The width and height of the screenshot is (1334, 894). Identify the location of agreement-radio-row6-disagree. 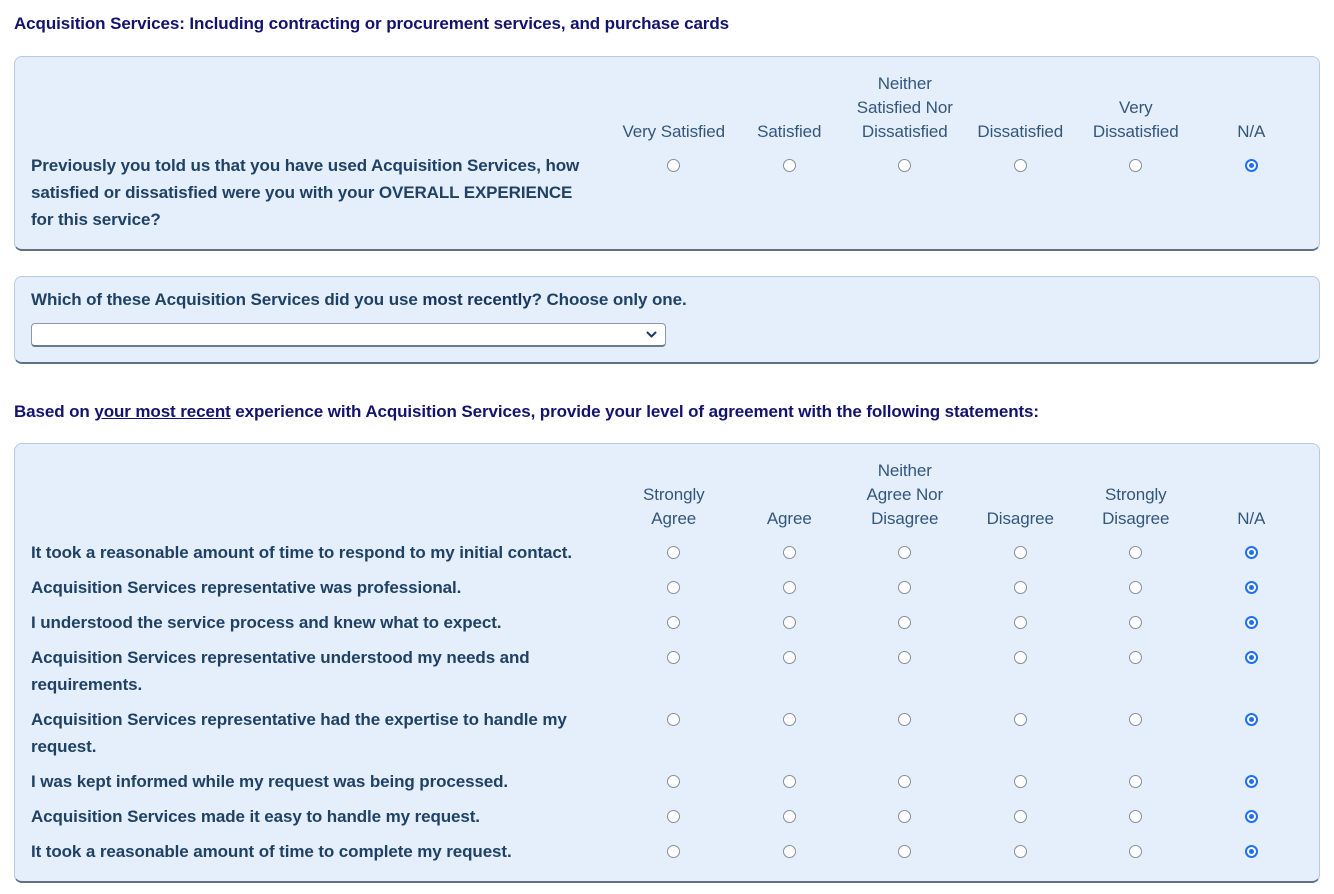
(1020, 781).